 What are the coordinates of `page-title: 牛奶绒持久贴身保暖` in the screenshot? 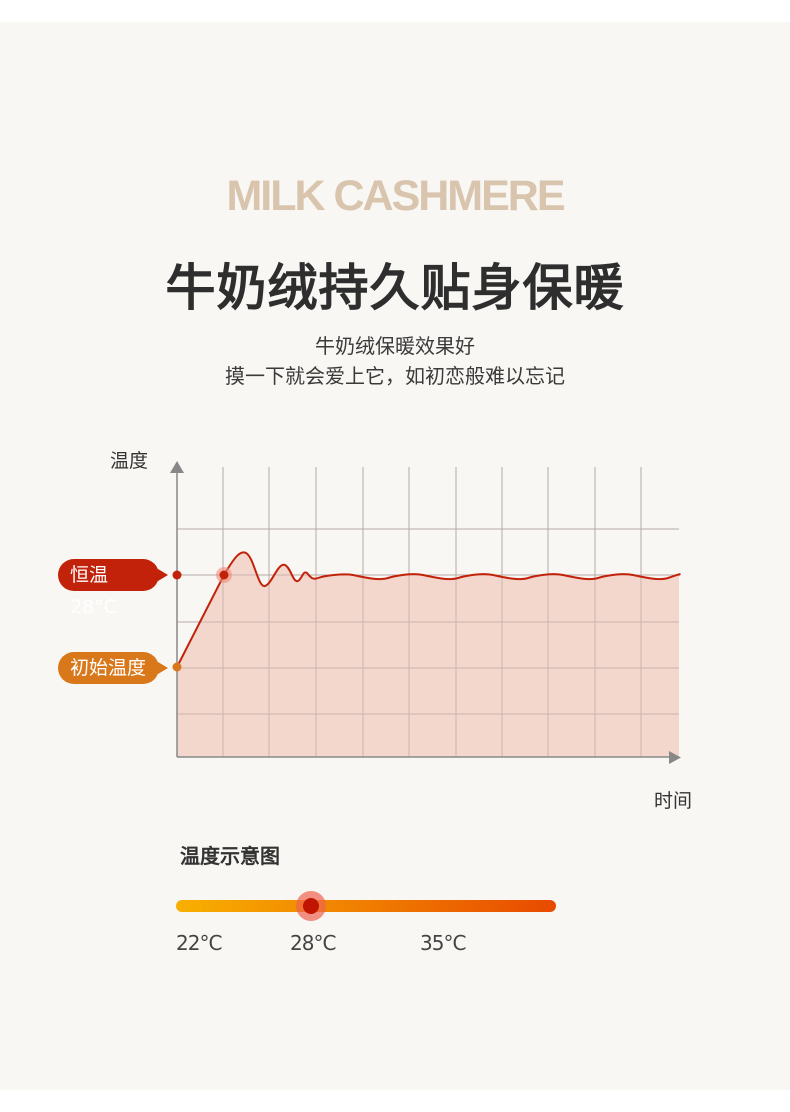 It's located at (395, 288).